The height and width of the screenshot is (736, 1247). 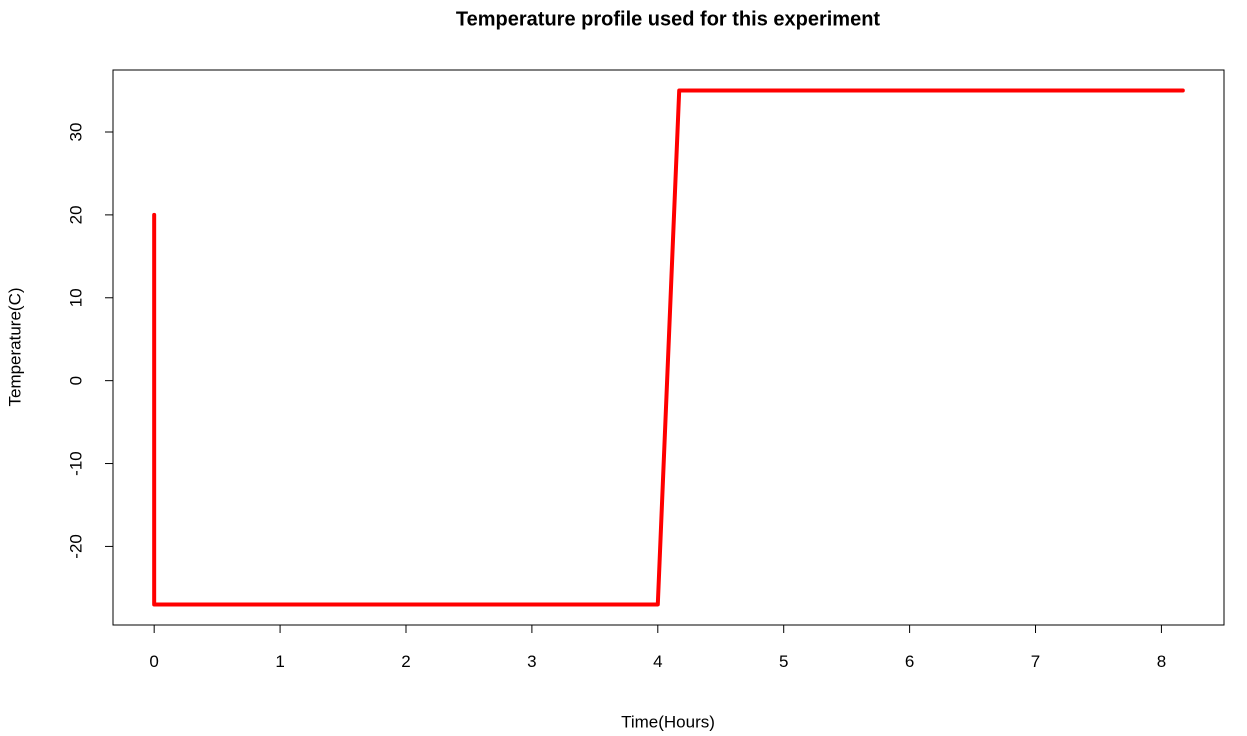 I want to click on x-tick-label: 7, so click(x=1035, y=661).